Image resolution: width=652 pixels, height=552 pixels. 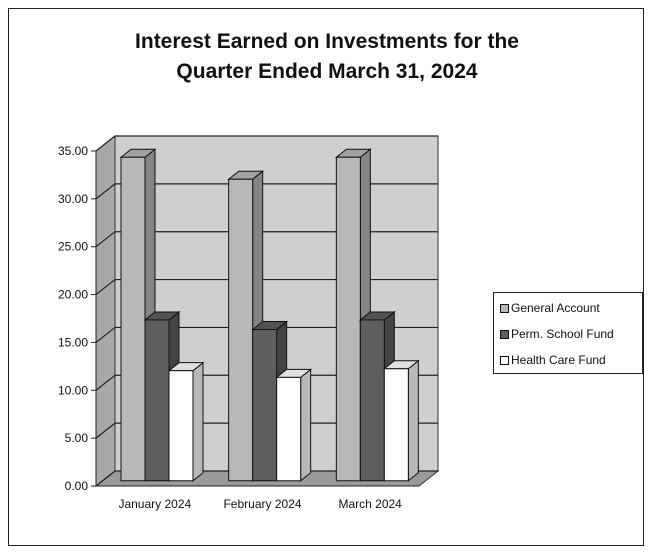 I want to click on legend-swatch-health-care-fund, so click(x=504, y=360).